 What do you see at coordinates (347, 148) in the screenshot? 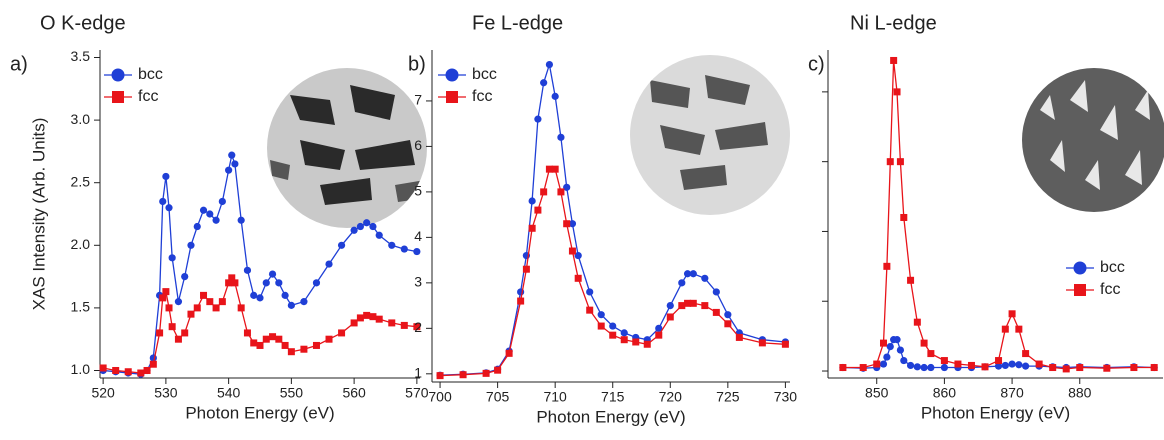
I see `inset-image-a` at bounding box center [347, 148].